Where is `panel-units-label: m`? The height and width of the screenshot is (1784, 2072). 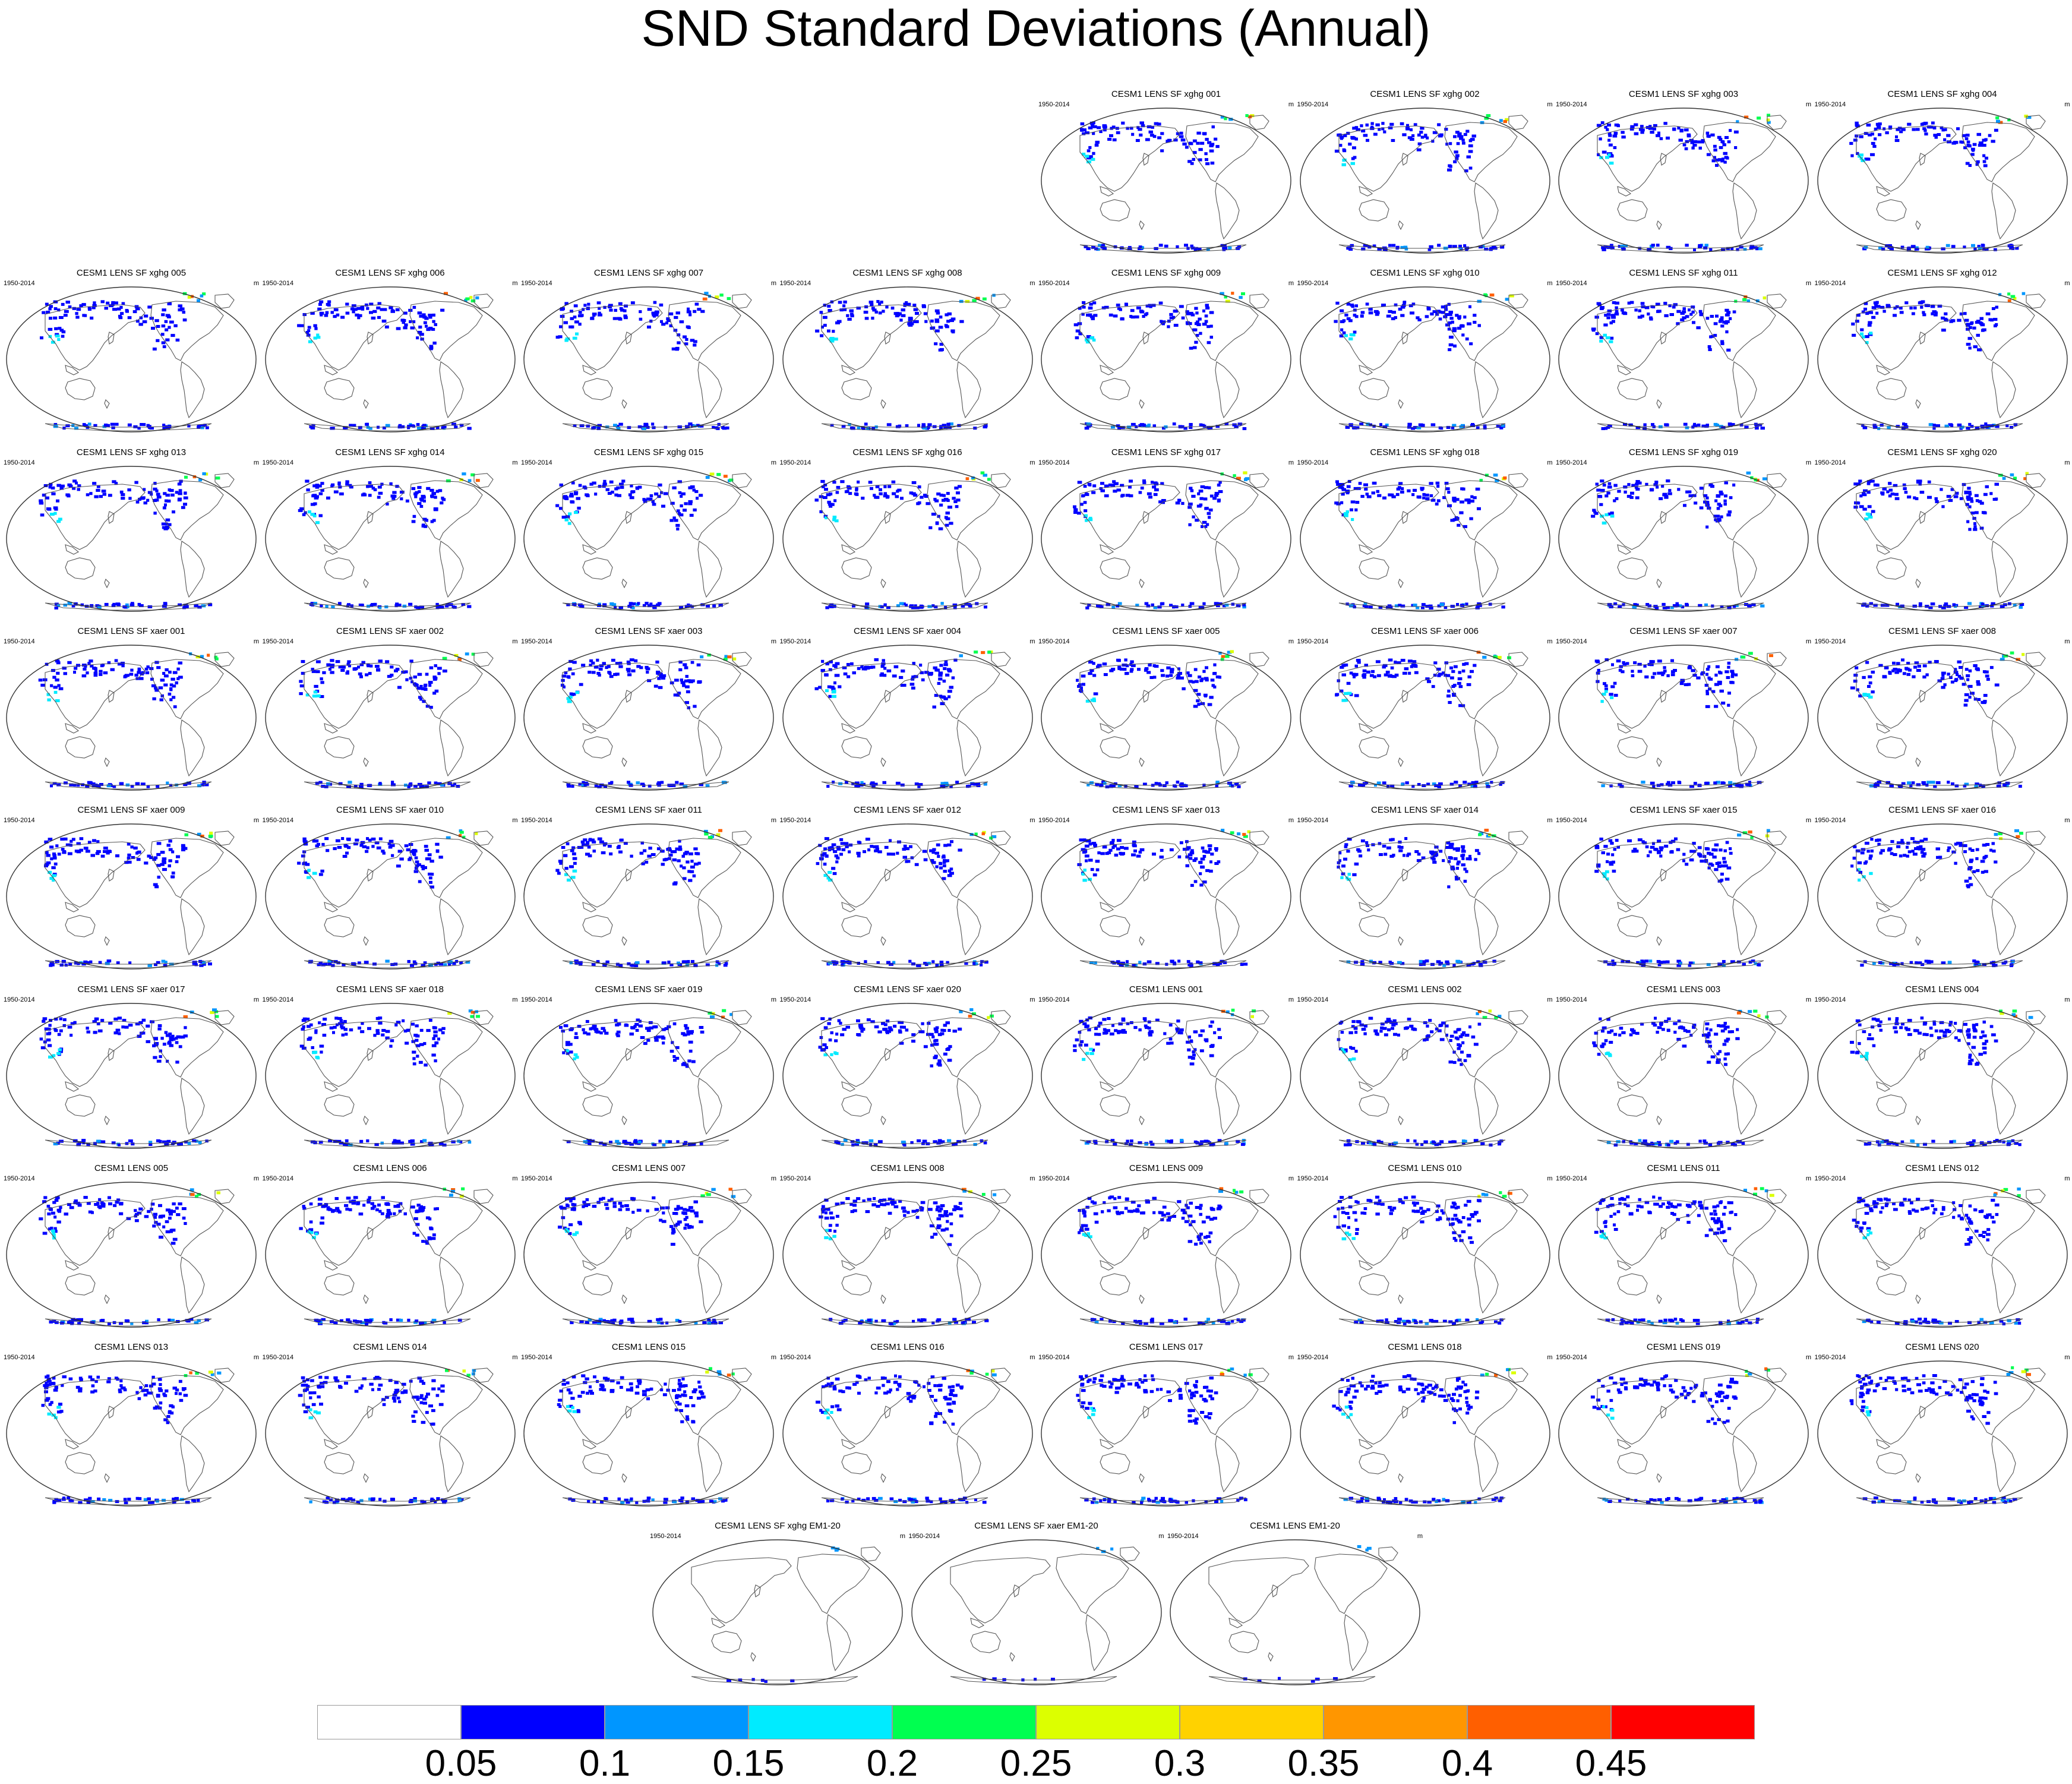
panel-units-label: m is located at coordinates (2067, 462).